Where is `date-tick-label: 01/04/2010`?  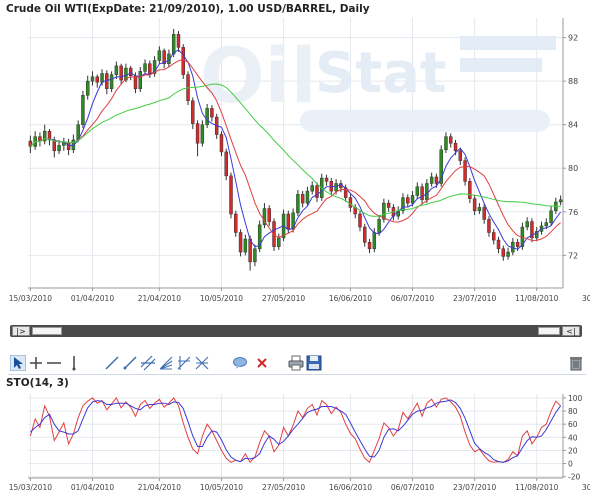 date-tick-label: 01/04/2010 is located at coordinates (92, 487).